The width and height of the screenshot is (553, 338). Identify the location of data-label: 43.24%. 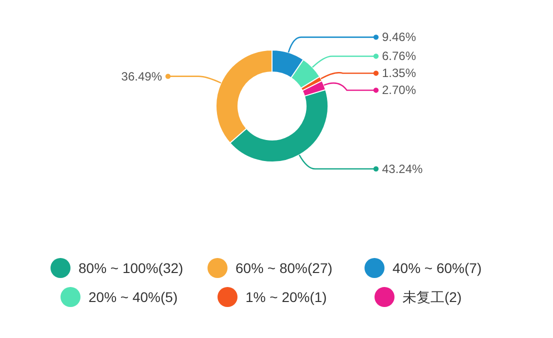
(403, 169).